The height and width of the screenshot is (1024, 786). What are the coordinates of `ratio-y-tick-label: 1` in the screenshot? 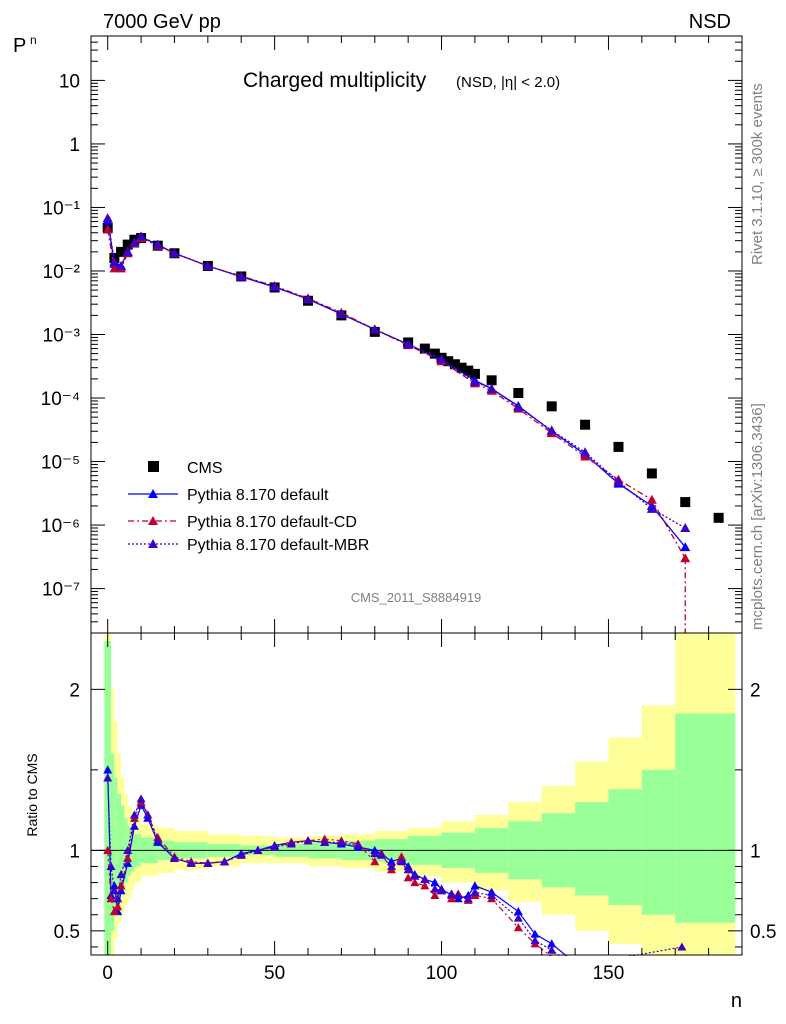 It's located at (74, 851).